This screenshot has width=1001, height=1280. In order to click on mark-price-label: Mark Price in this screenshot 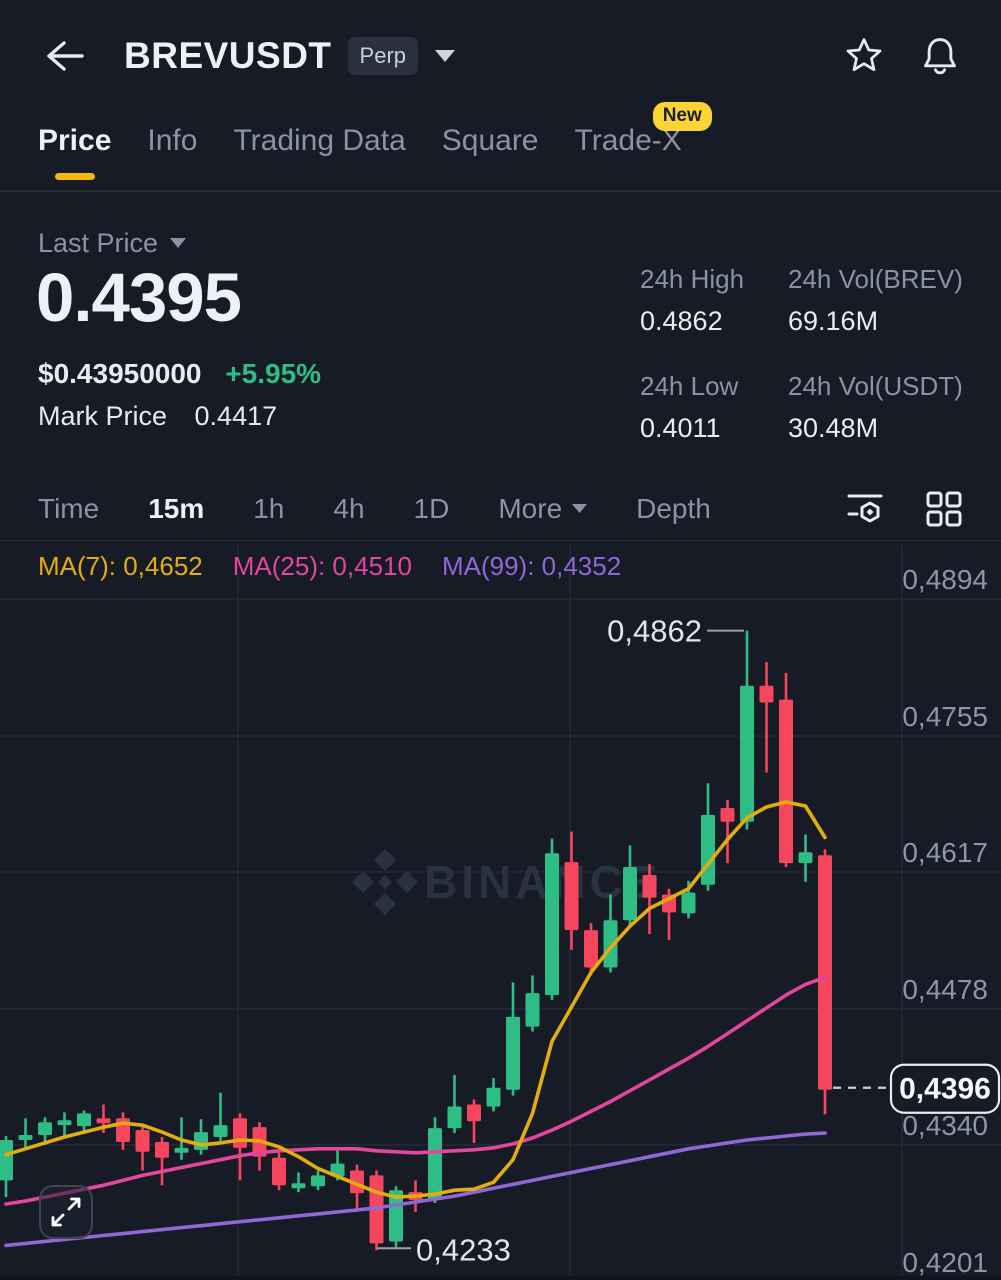, I will do `click(103, 416)`.